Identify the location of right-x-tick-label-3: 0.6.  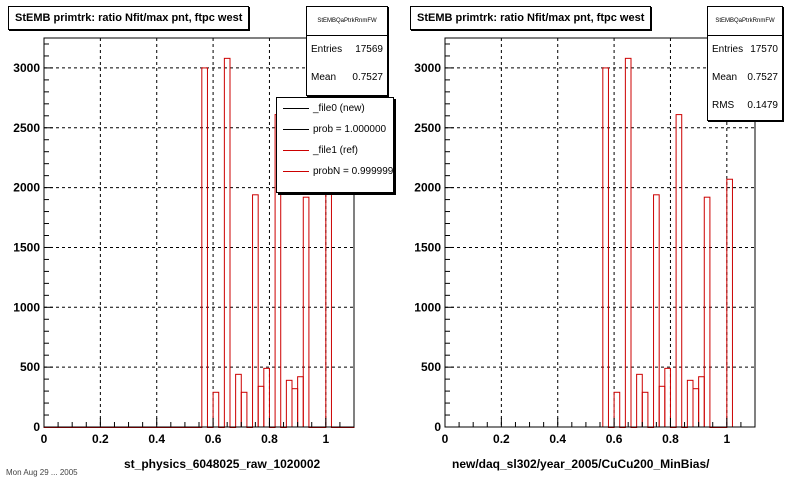
(614, 439).